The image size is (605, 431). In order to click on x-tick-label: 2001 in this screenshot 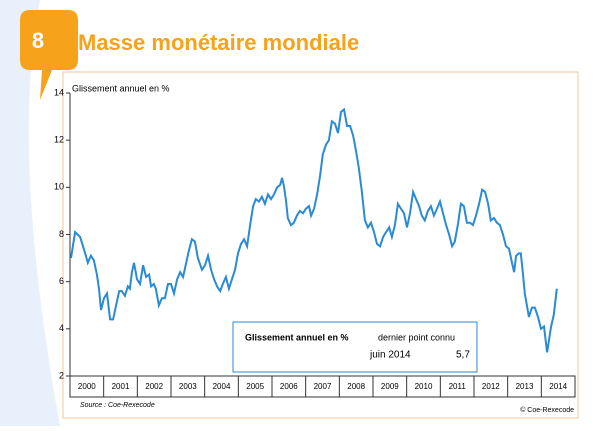, I will do `click(121, 386)`.